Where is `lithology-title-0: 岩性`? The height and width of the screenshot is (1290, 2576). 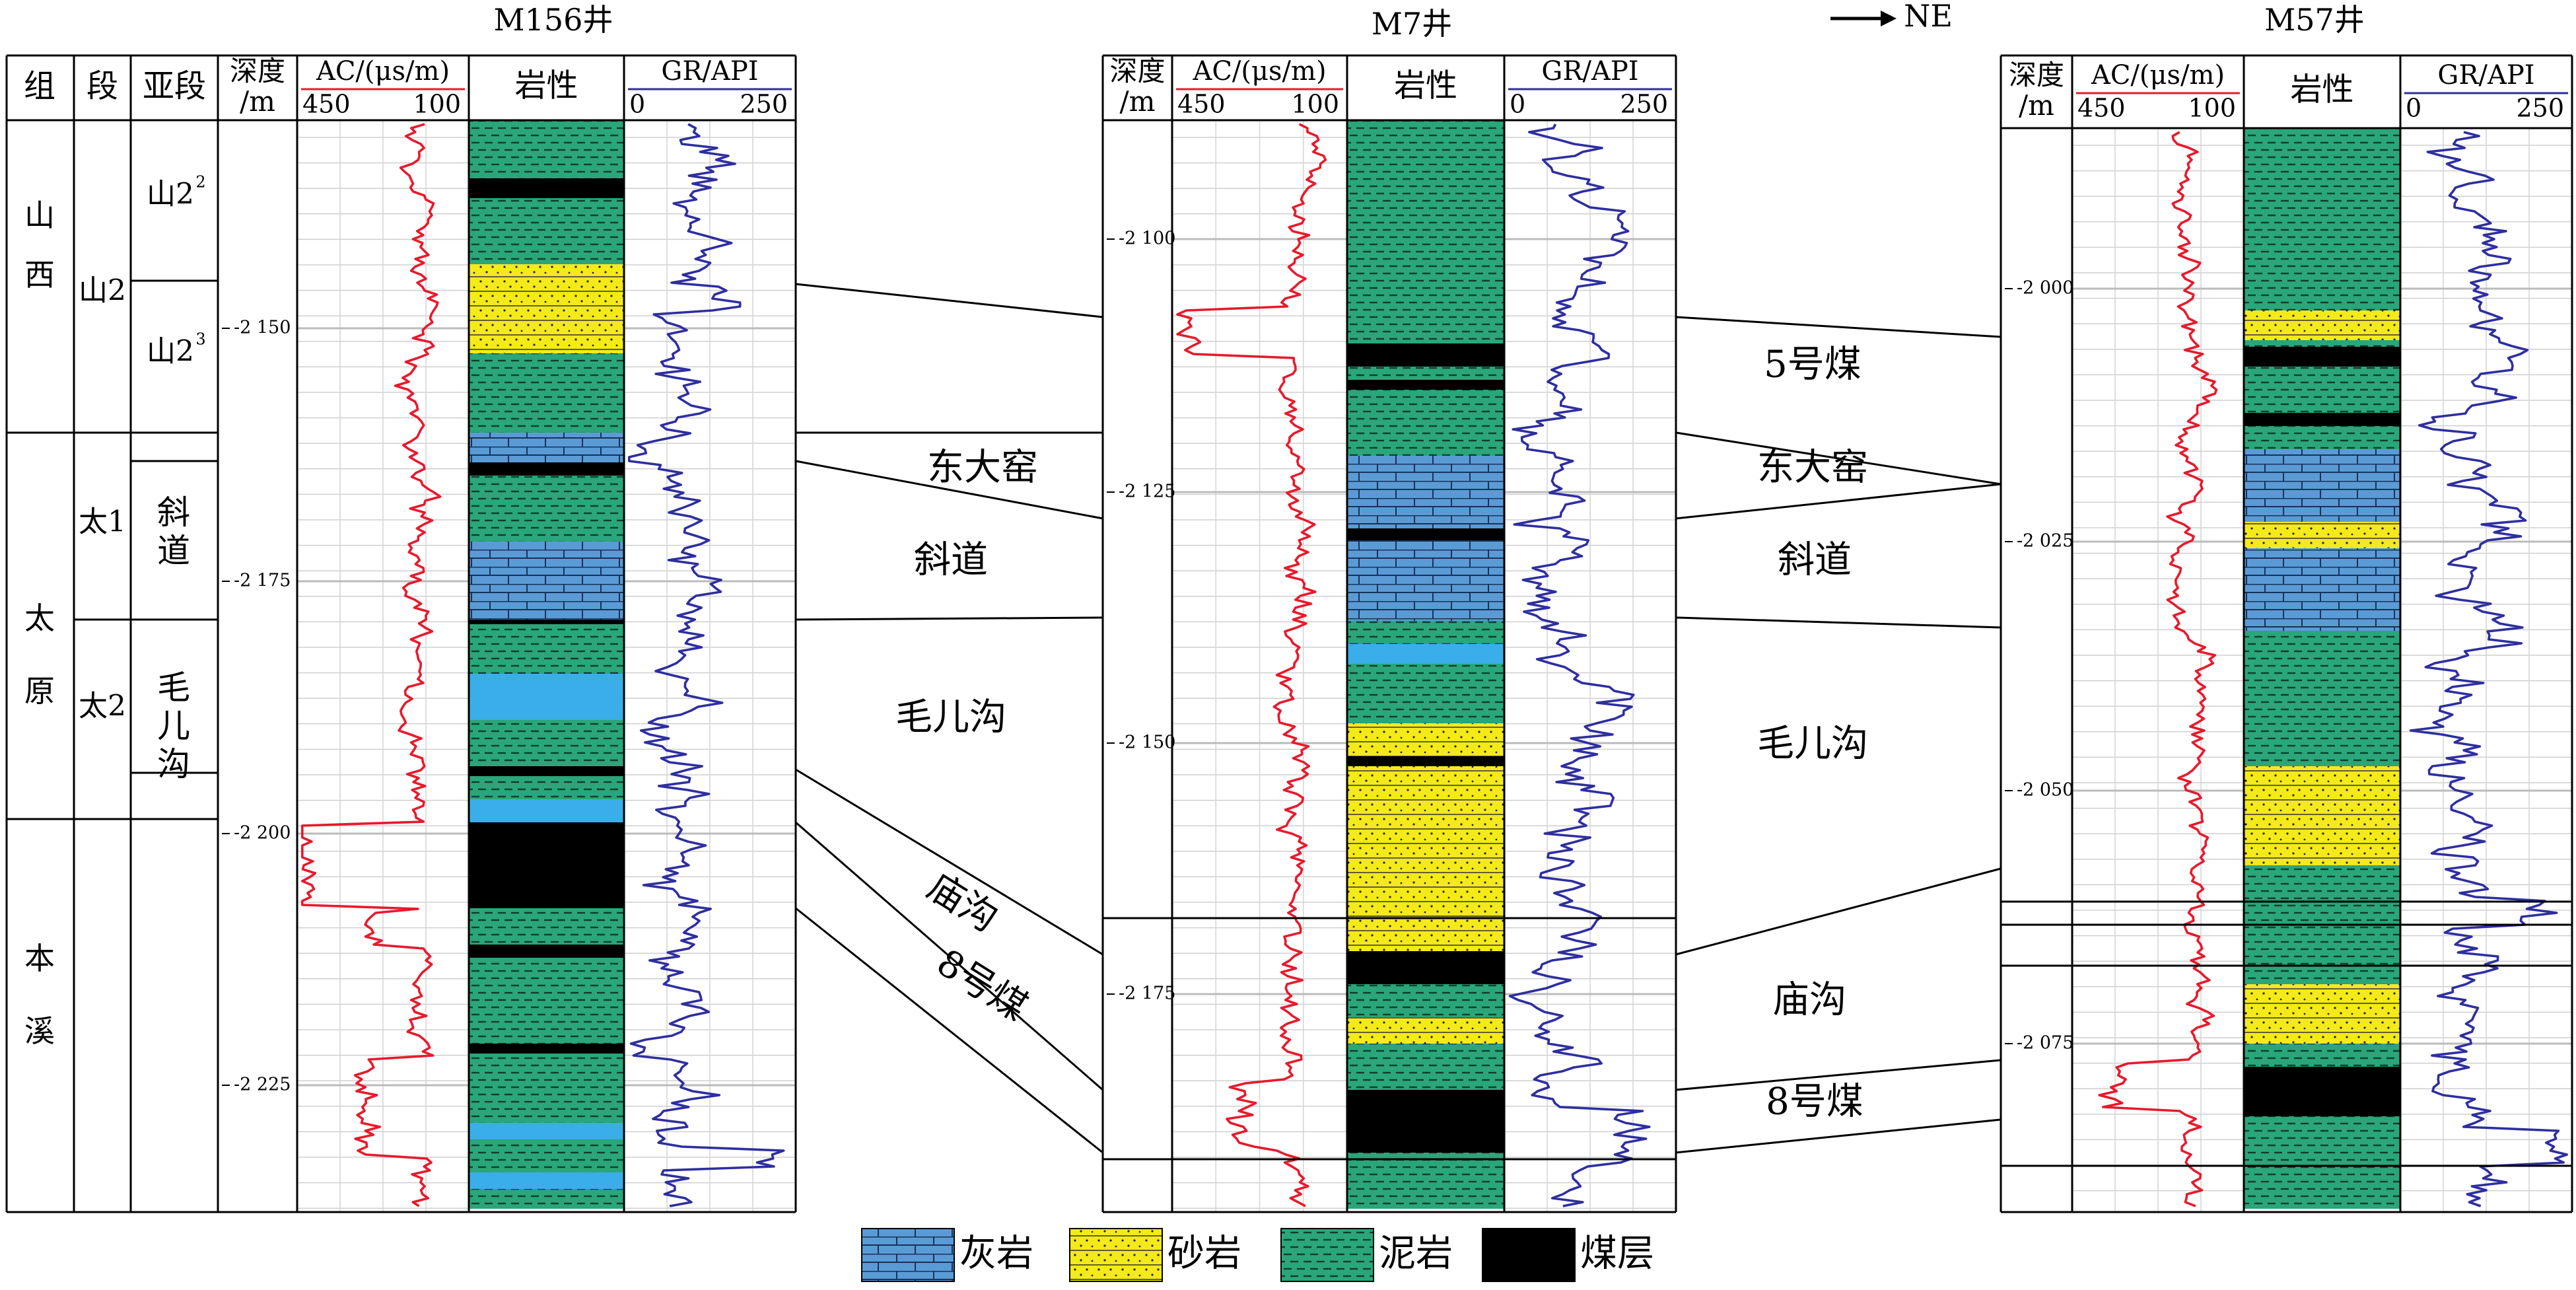
lithology-title-0: 岩性 is located at coordinates (546, 85).